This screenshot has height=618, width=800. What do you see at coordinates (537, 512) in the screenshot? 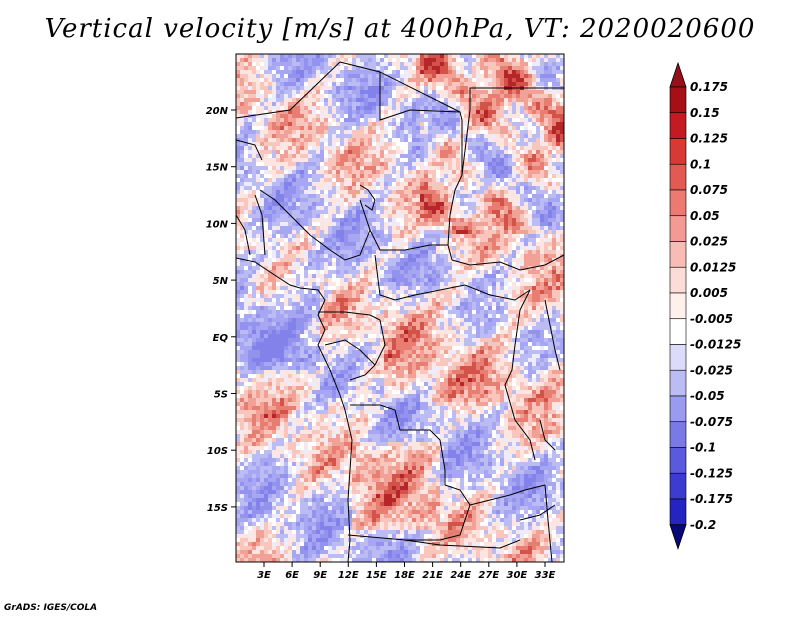
I see `border-zambia-zimbabwe` at bounding box center [537, 512].